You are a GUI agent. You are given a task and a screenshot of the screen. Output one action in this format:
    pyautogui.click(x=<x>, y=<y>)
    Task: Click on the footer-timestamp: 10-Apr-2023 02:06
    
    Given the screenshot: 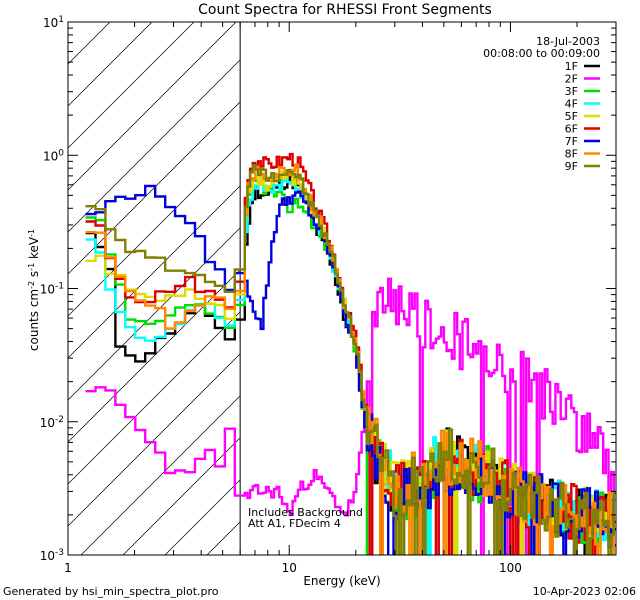 What is the action you would take?
    pyautogui.click(x=584, y=591)
    